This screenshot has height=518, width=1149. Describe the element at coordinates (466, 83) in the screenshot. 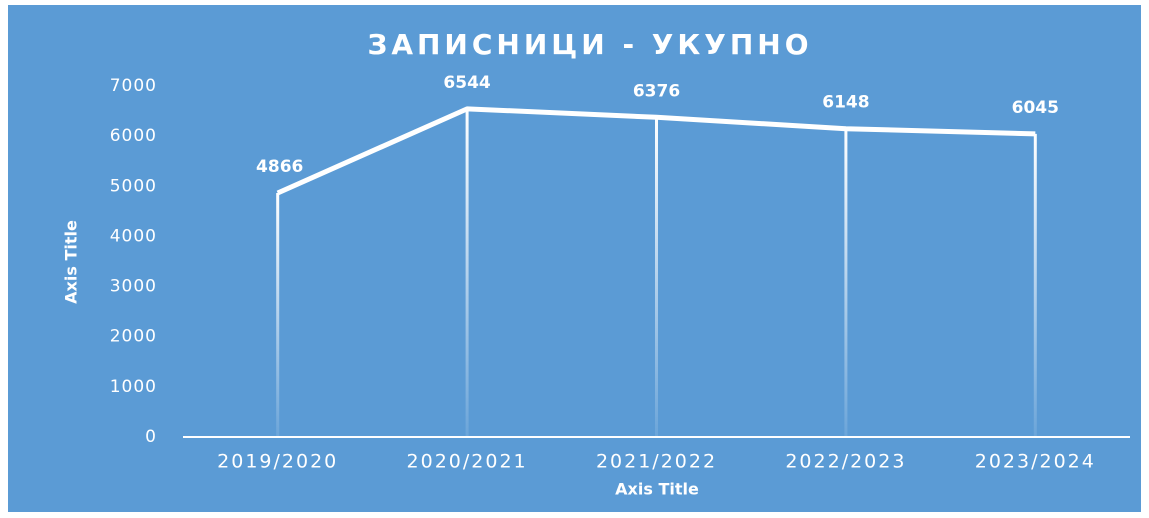

I see `data-label: 6544` at that location.